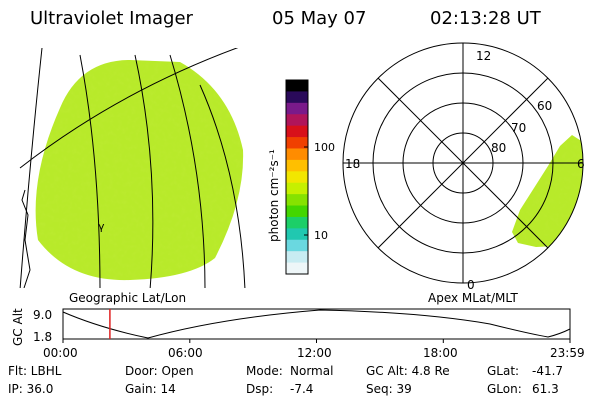 The width and height of the screenshot is (600, 400). I want to click on colorbar-tick-10: 10, so click(321, 235).